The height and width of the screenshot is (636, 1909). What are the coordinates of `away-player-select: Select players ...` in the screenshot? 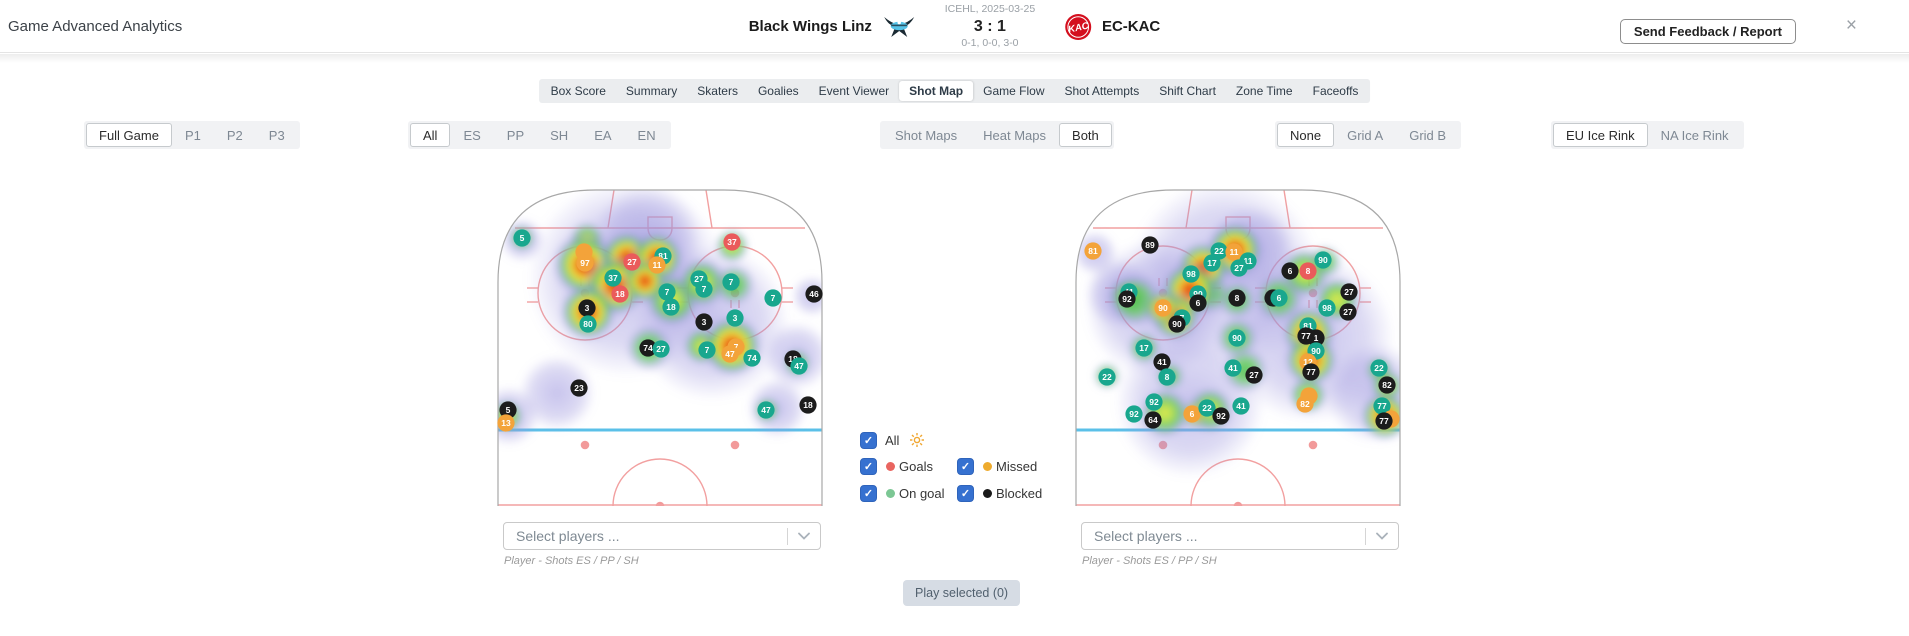 It's located at (1240, 536).